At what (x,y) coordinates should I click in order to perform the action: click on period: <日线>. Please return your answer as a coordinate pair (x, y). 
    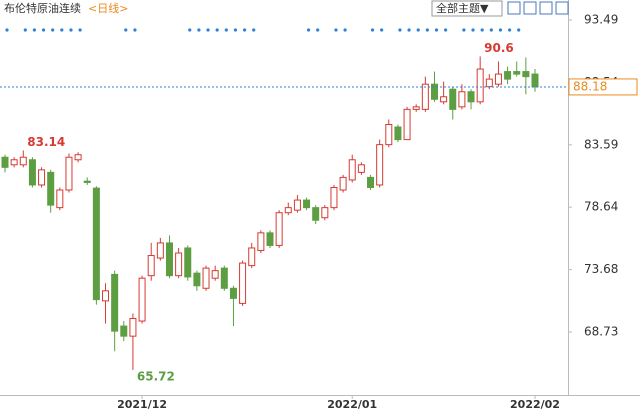
    Looking at the image, I should click on (108, 8).